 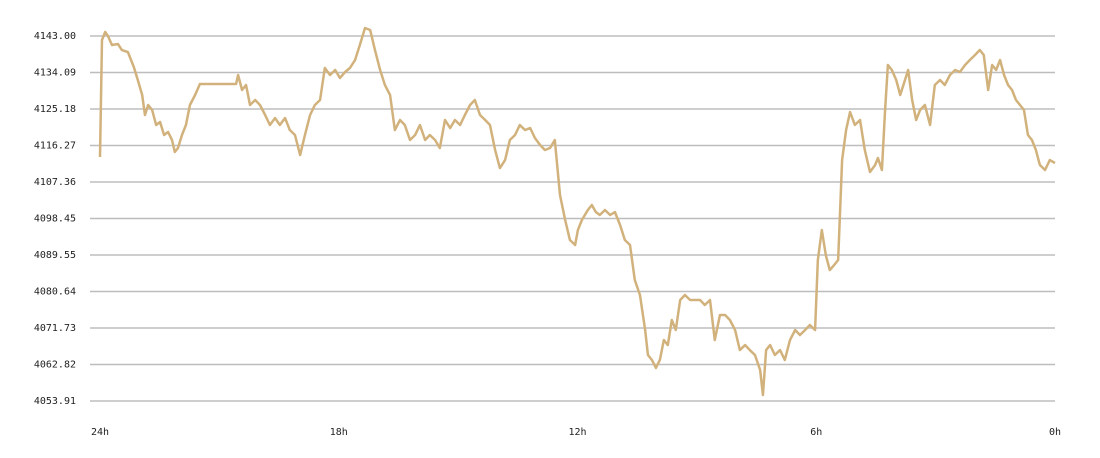 What do you see at coordinates (55, 328) in the screenshot?
I see `y-tick-label: 4071.73` at bounding box center [55, 328].